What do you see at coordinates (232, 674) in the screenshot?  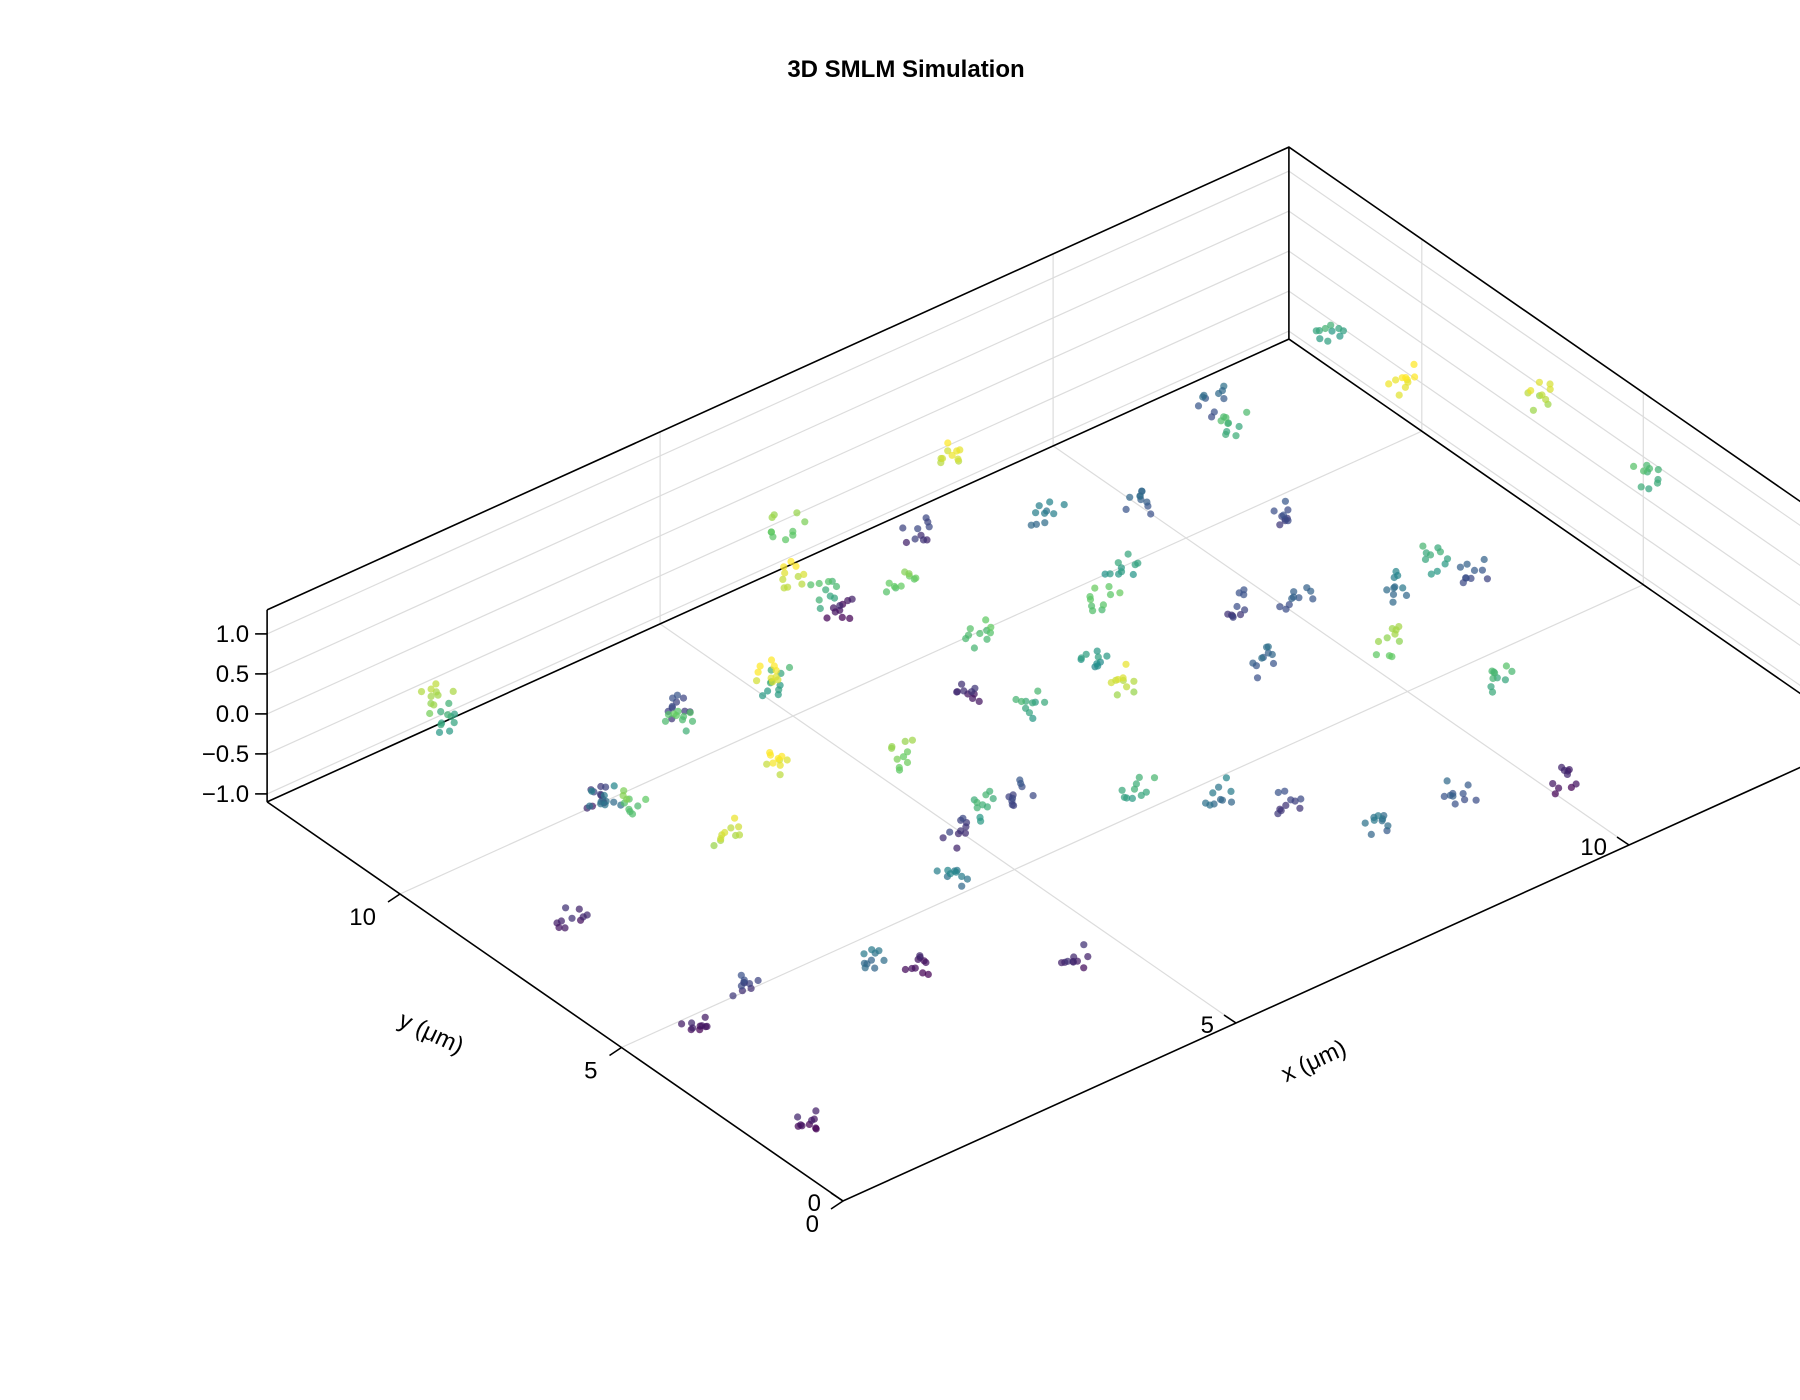 I see `z-tick-label: 0.5` at bounding box center [232, 674].